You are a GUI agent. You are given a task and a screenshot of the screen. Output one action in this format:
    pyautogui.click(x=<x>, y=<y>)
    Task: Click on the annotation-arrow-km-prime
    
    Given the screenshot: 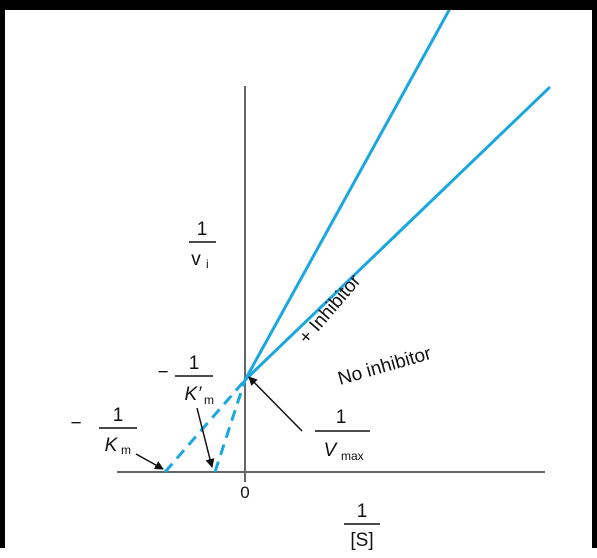 What is the action you would take?
    pyautogui.click(x=205, y=437)
    